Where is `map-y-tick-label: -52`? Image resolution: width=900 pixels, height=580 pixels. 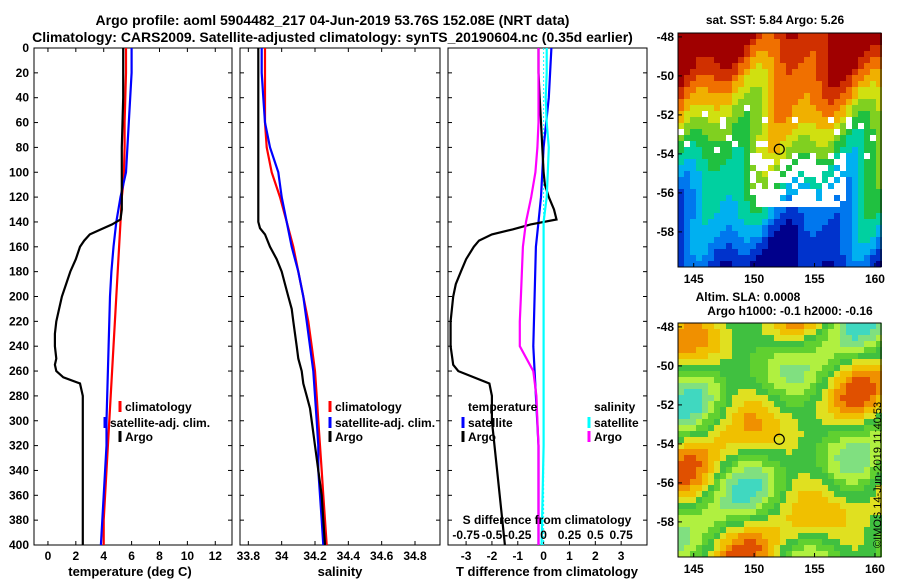
map-y-tick-label: -52 is located at coordinates (666, 115).